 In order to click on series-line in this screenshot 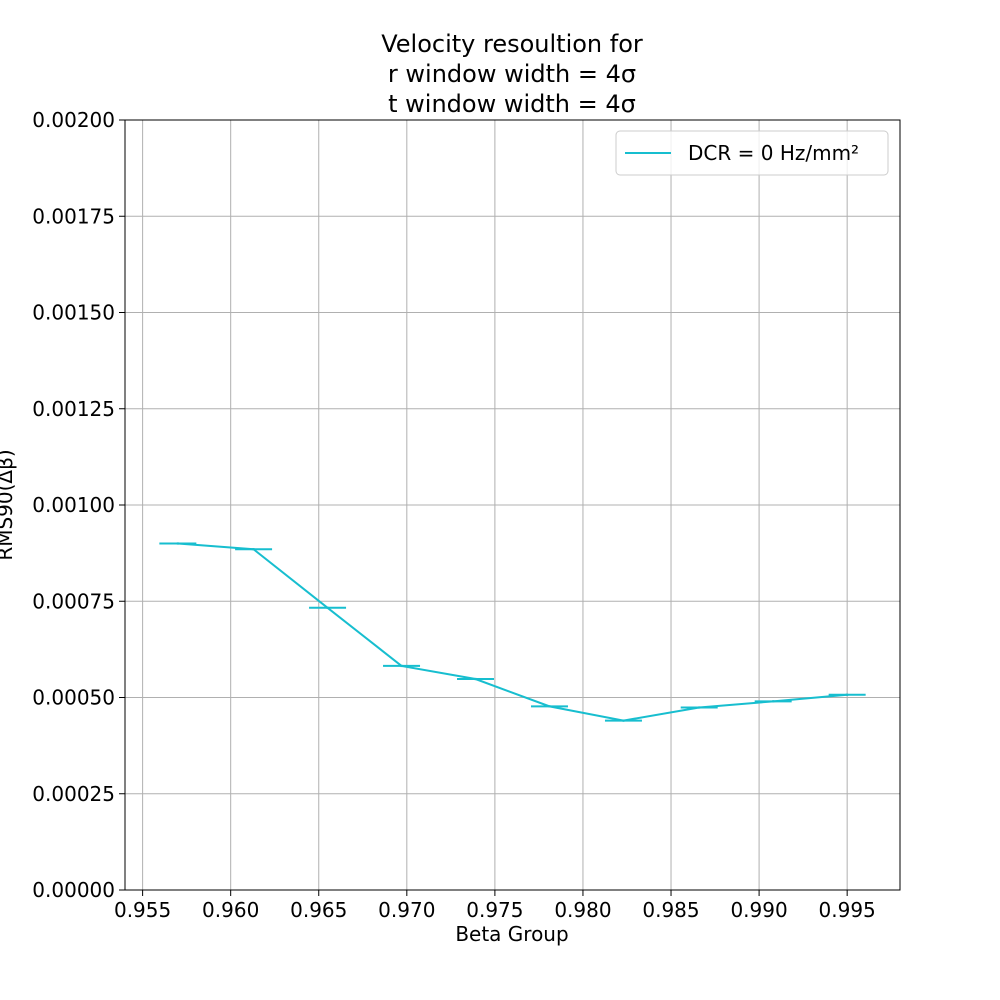, I will do `click(512, 632)`.